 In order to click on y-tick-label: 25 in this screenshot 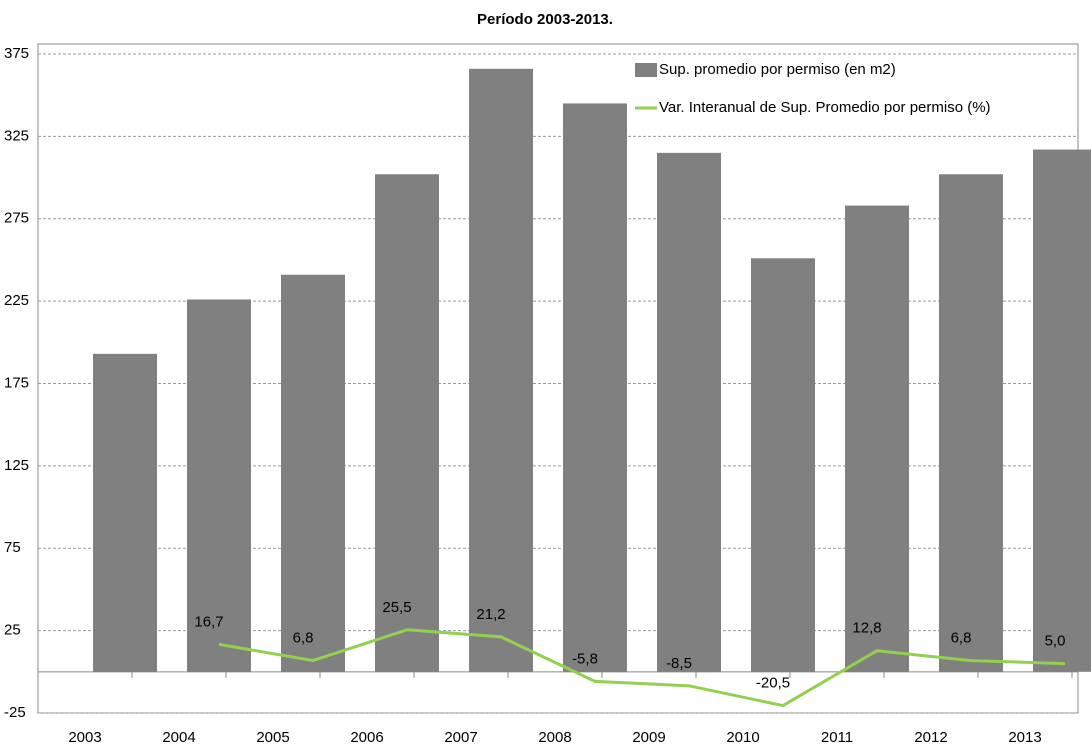, I will do `click(12, 630)`.